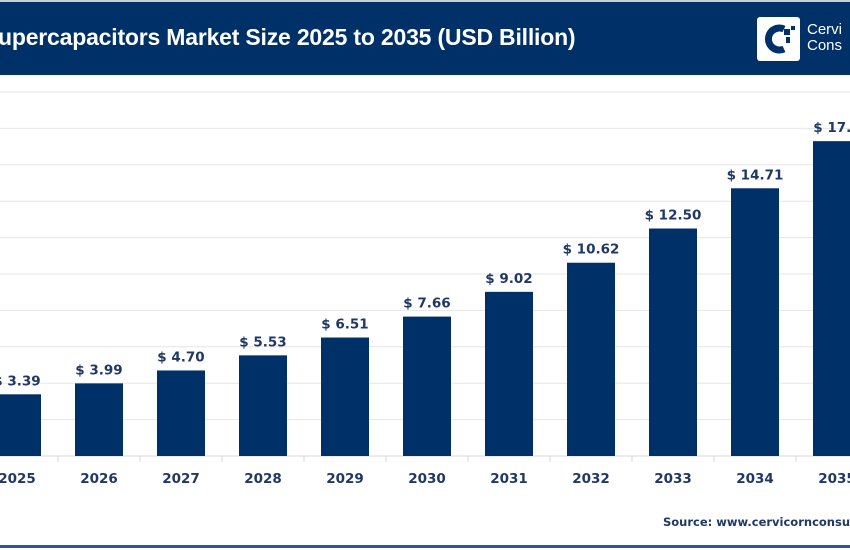 The image size is (850, 550). What do you see at coordinates (98, 370) in the screenshot?
I see `value-label-2026: $ 3.99` at bounding box center [98, 370].